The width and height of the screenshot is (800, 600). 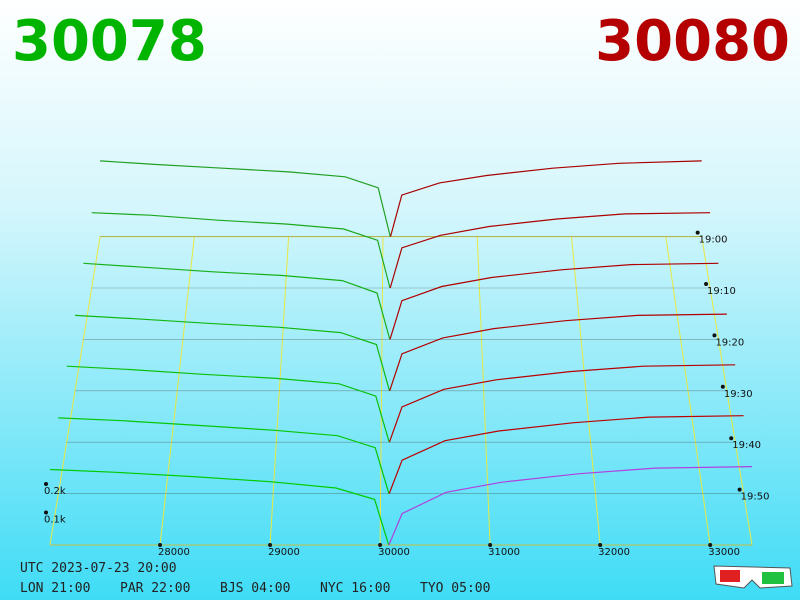 I want to click on time-tick-label: 19:50, so click(x=755, y=497).